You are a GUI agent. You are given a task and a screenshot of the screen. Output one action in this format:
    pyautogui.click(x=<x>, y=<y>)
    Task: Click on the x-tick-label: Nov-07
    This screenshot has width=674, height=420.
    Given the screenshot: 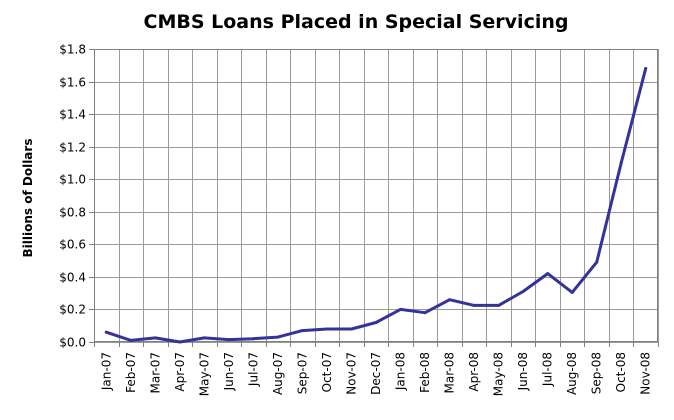 What is the action you would take?
    pyautogui.click(x=351, y=373)
    